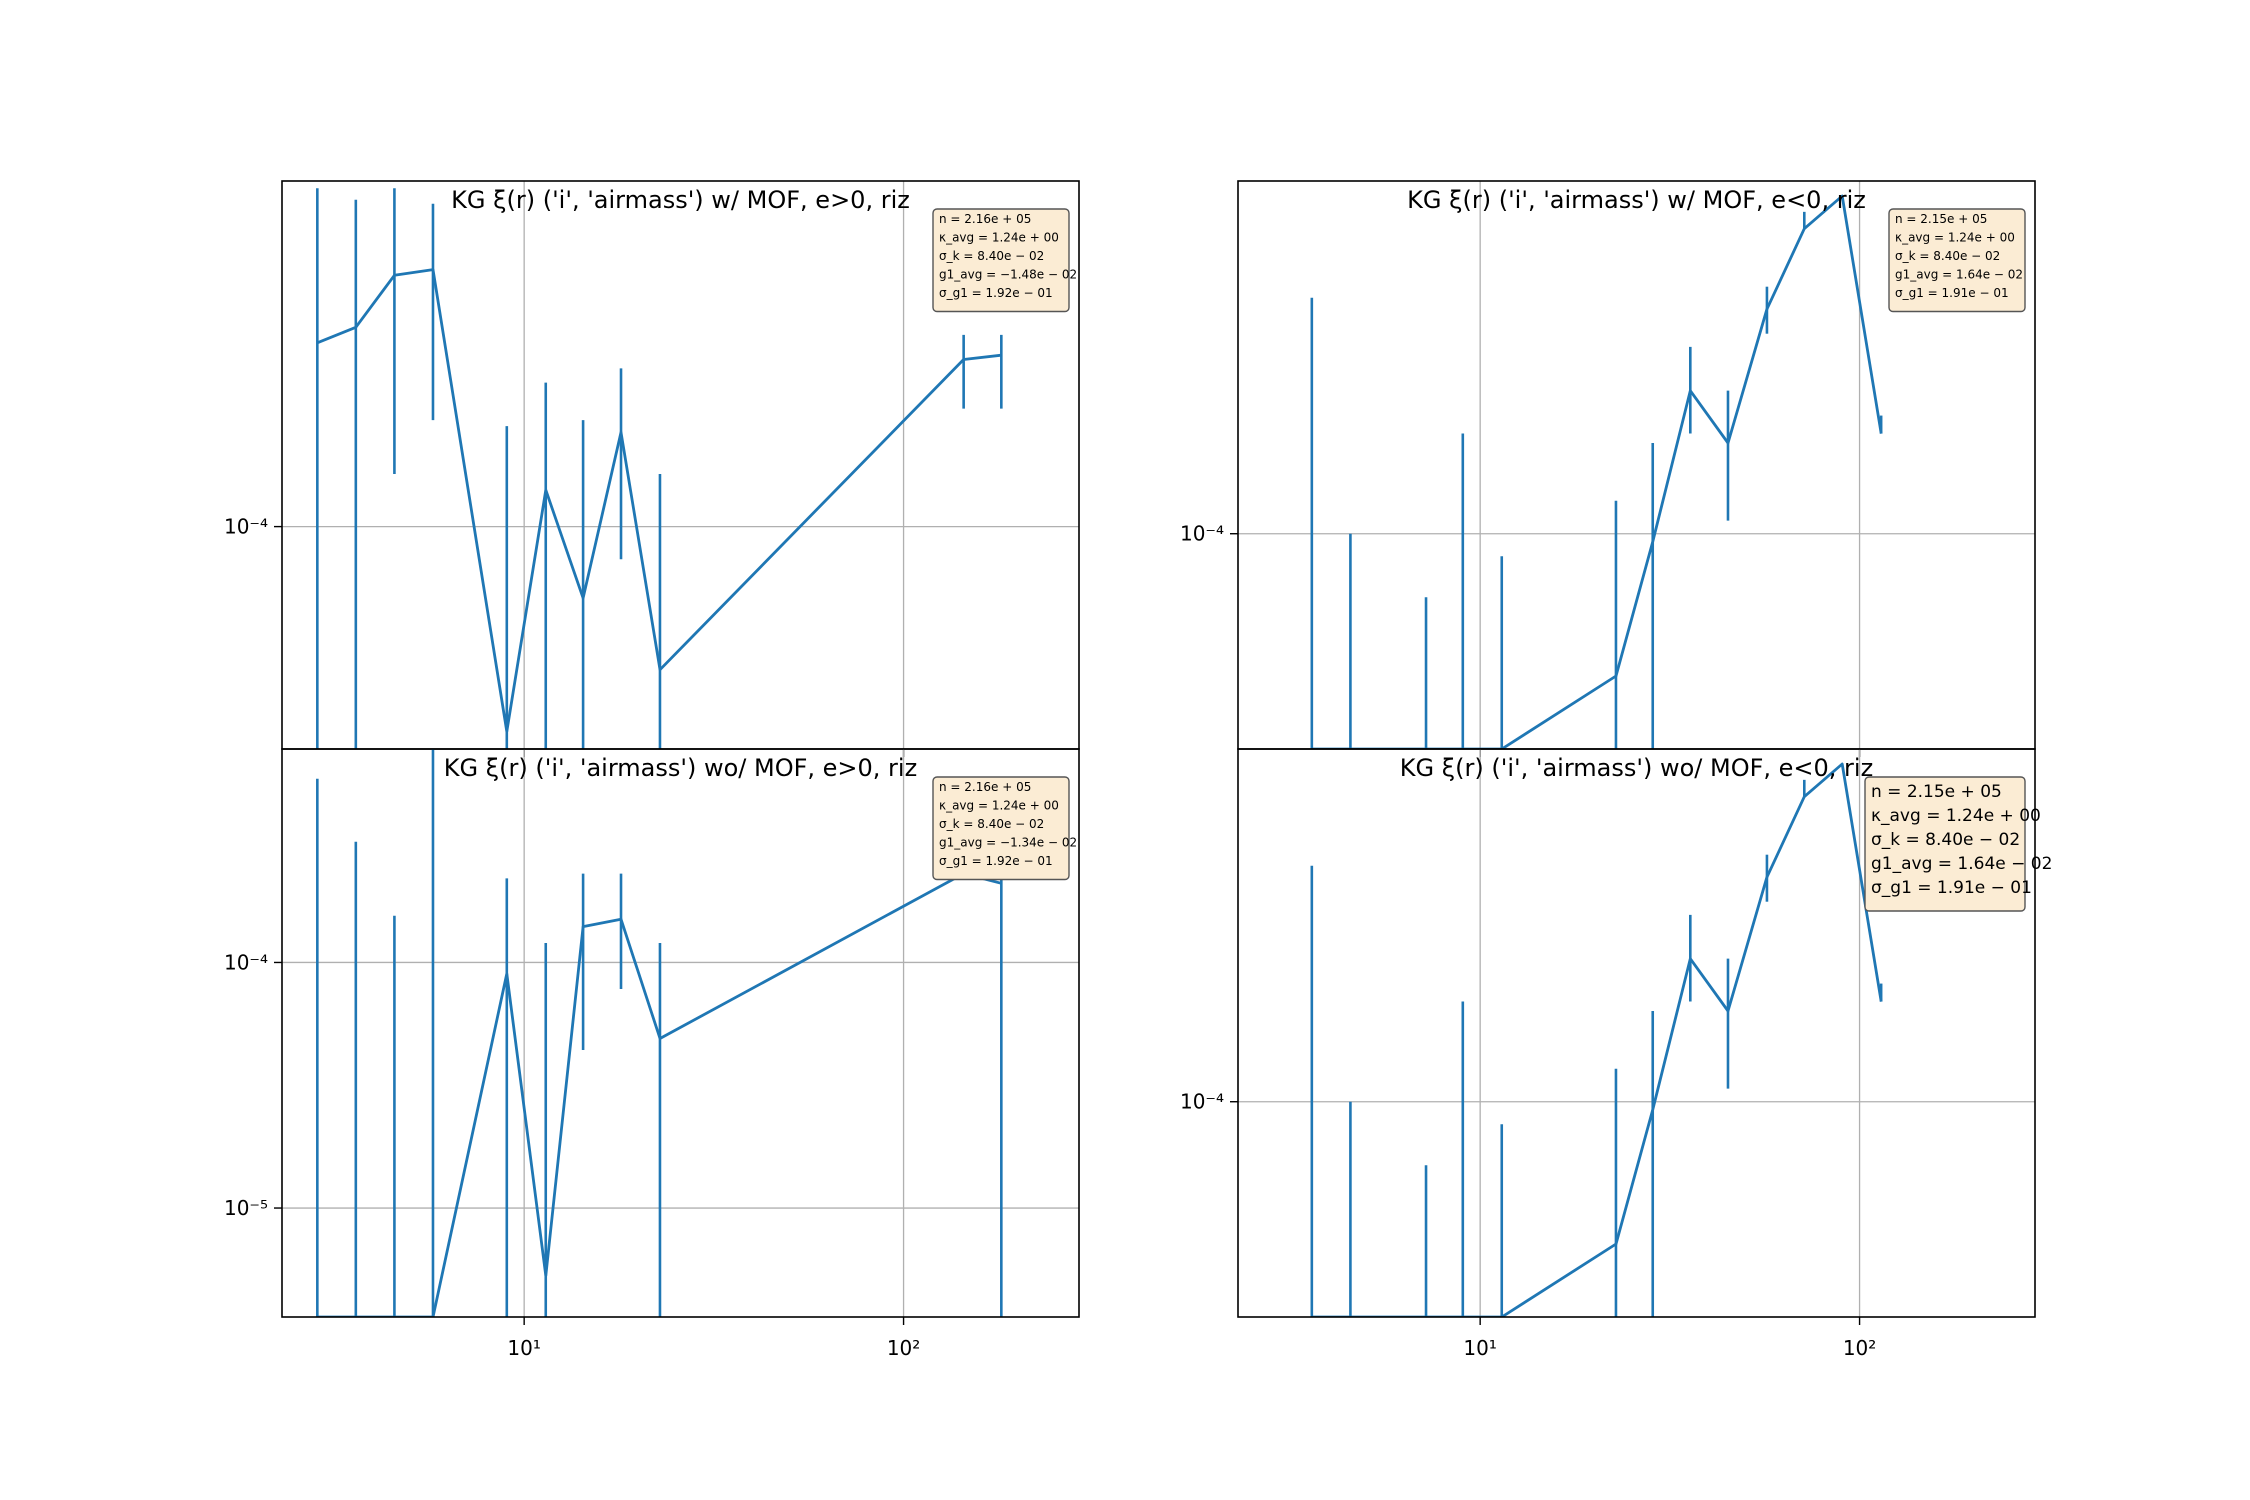  I want to click on stats-line: g1_avg = −1.48e − 02, so click(1008, 275).